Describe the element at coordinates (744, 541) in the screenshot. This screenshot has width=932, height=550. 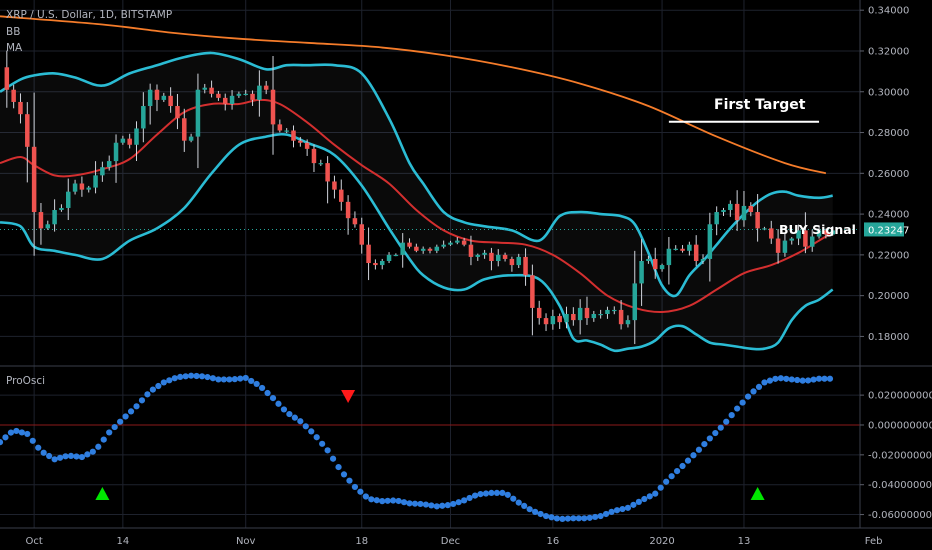
I see `time-tick-label: 13` at that location.